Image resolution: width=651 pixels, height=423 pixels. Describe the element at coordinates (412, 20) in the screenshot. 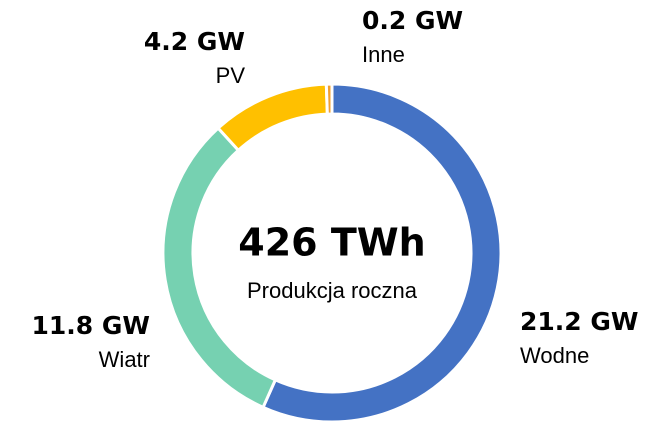

I see `value-label: 0.2 GW` at that location.